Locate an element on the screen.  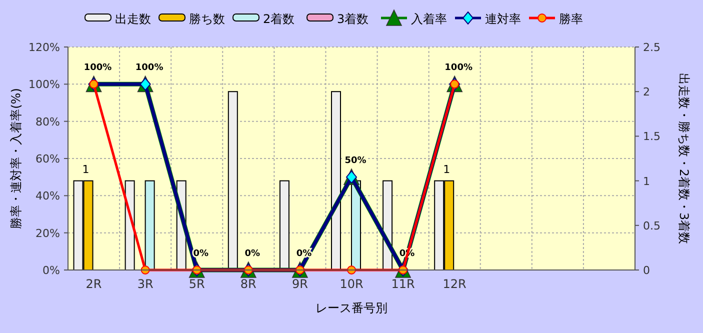
y2-tick-label: 2 is located at coordinates (646, 92).